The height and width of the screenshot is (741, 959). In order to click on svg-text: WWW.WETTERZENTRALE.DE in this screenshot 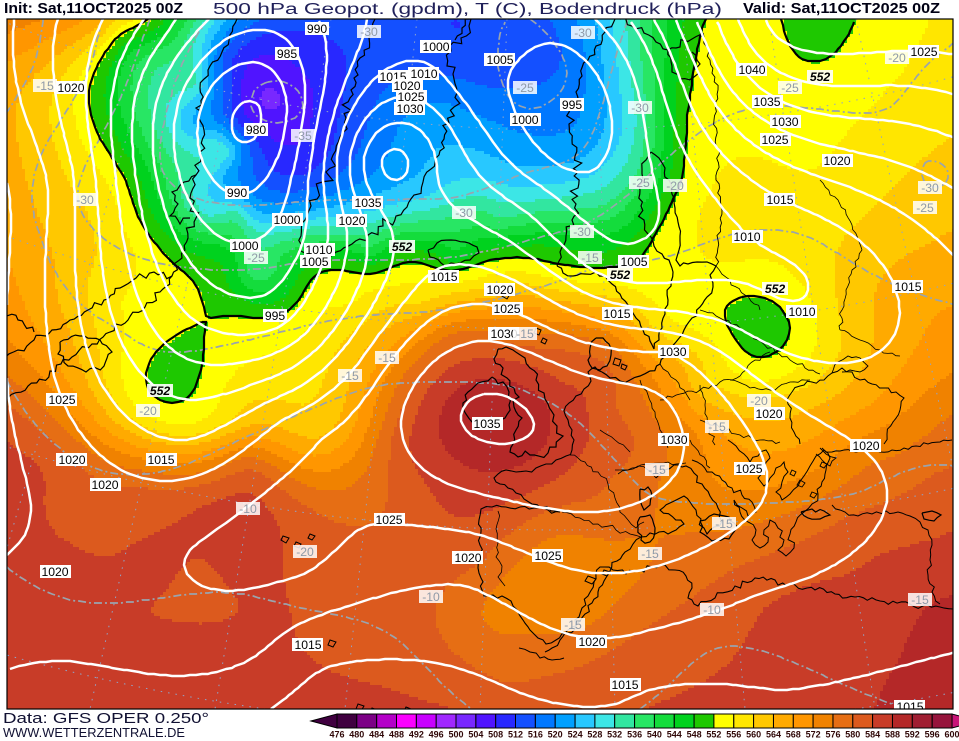, I will do `click(94, 732)`.